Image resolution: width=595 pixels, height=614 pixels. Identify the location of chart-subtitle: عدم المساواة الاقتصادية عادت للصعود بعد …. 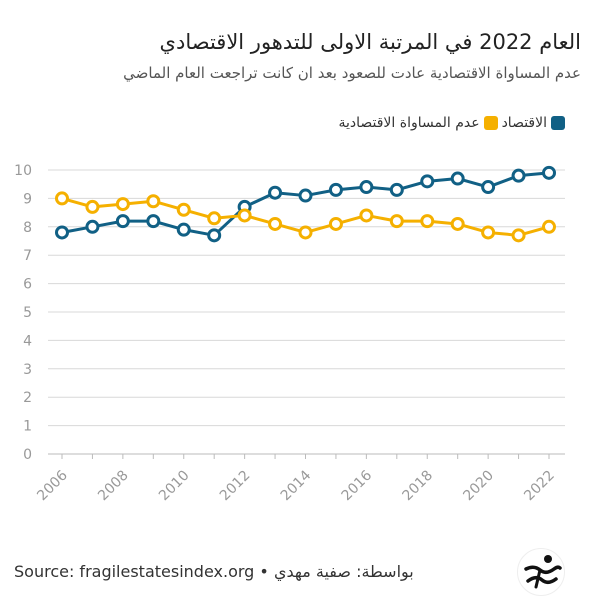
(352, 73).